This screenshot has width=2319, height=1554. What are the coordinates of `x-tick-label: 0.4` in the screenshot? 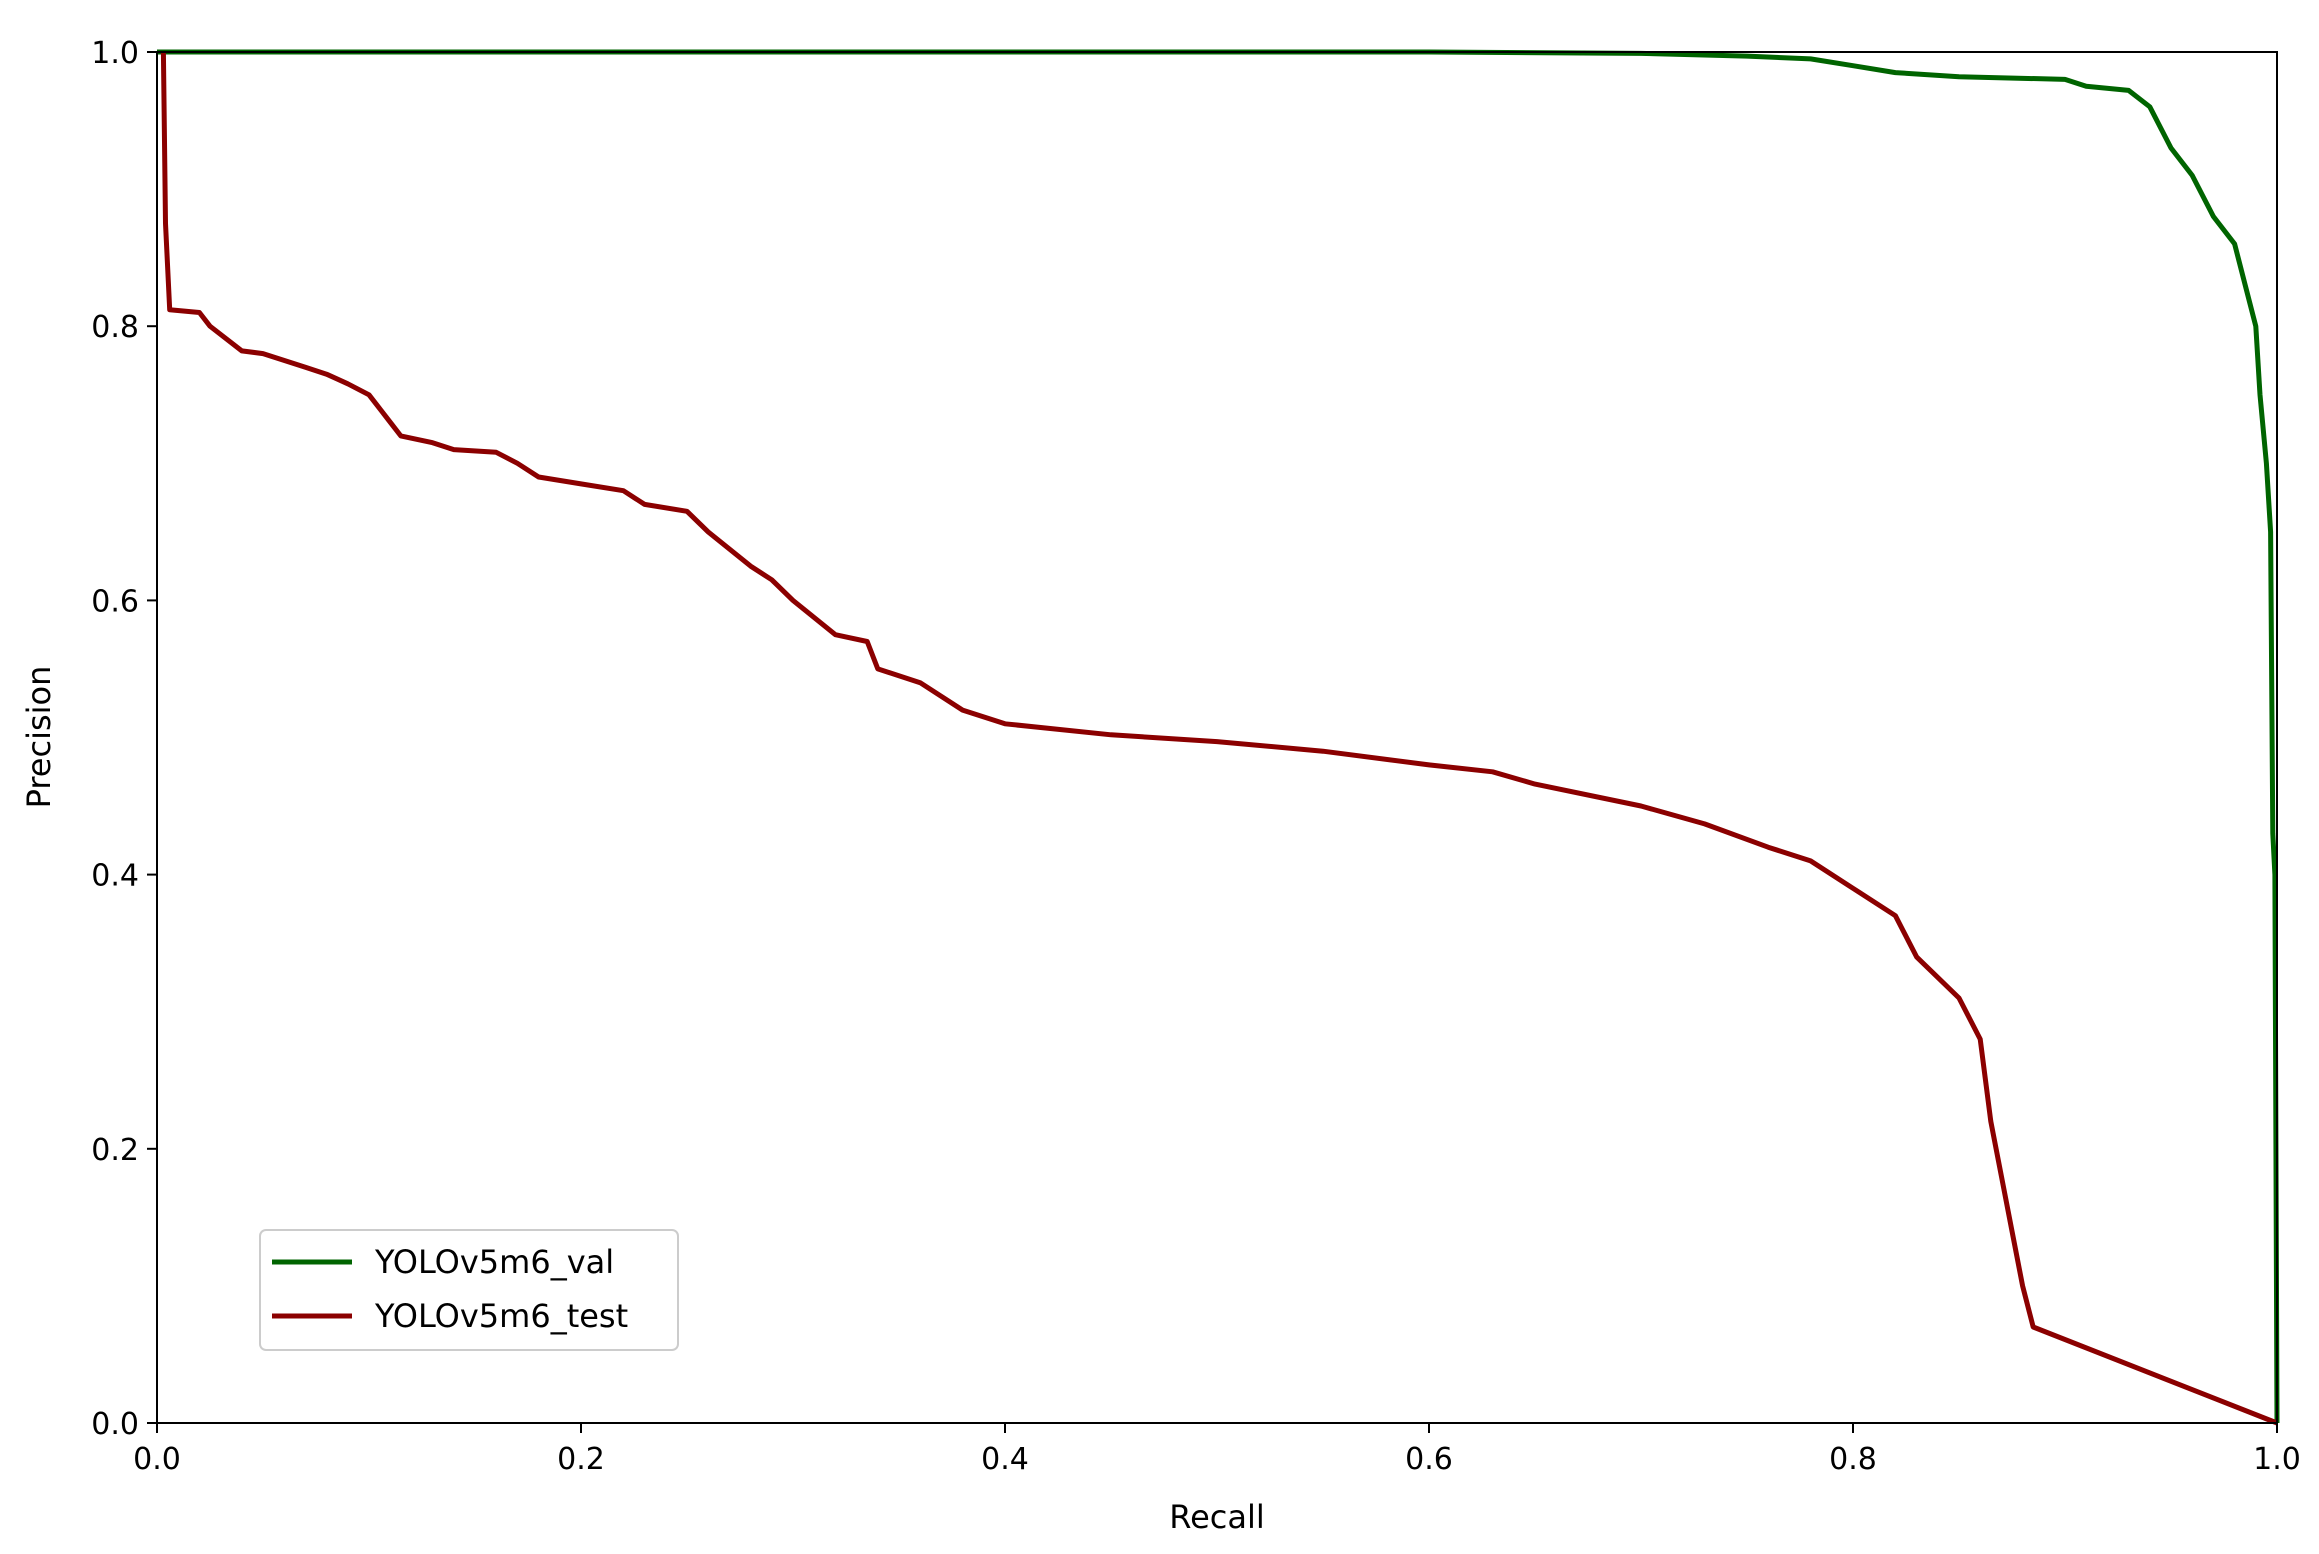 It's located at (1005, 1459).